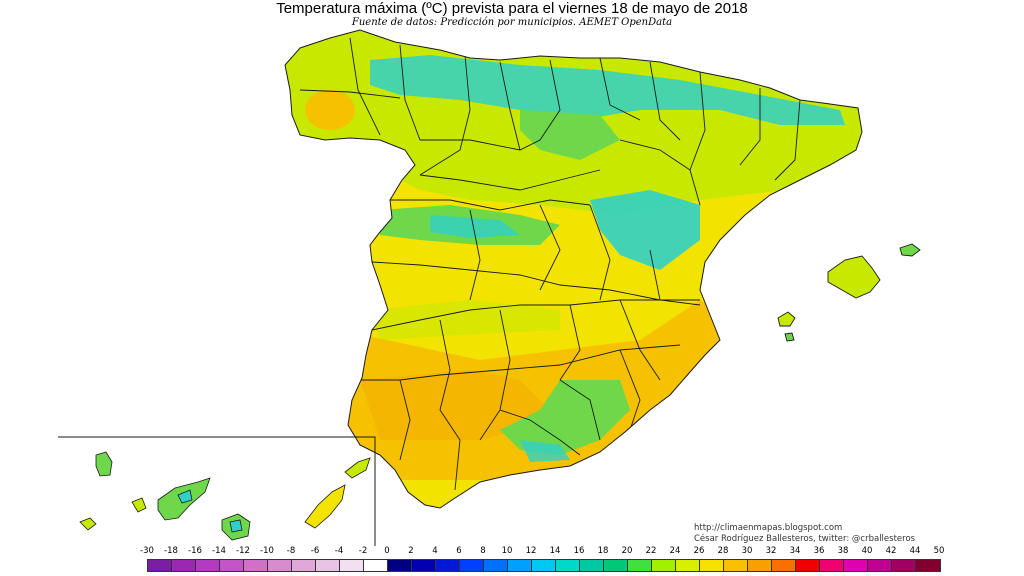  Describe the element at coordinates (555, 551) in the screenshot. I see `legend-tick-label: 14` at that location.